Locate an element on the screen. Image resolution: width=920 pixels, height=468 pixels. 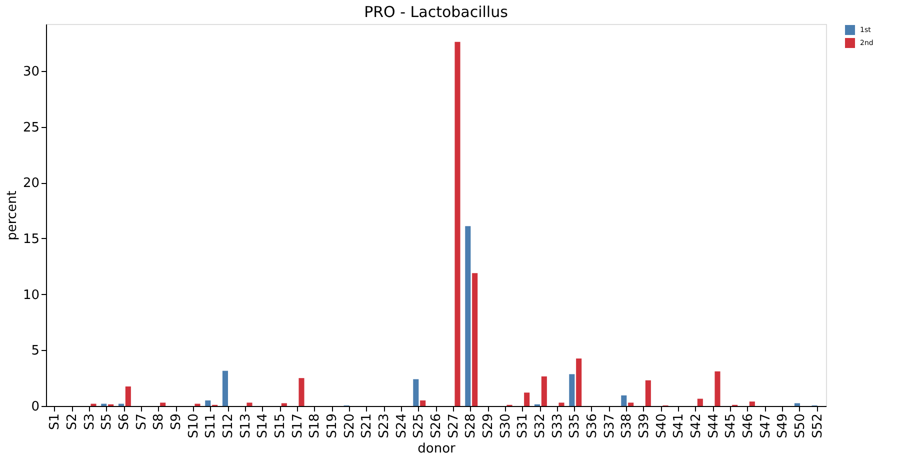
chart-title: PRO - Lactobacillus is located at coordinates (436, 12).